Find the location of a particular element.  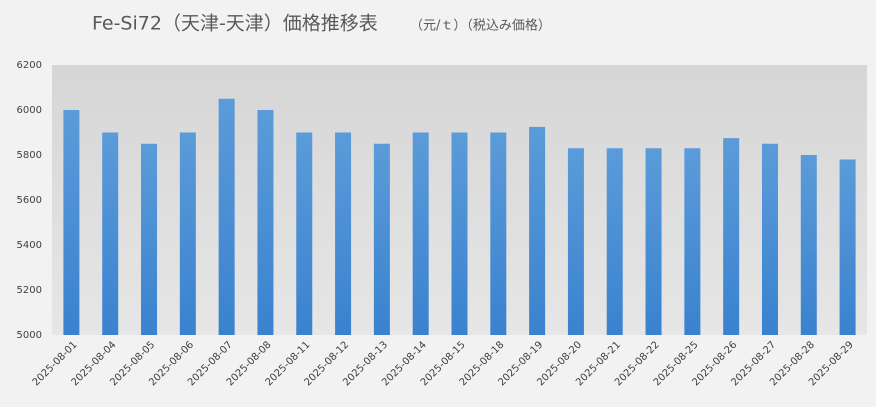

y-tick-label: 5800 is located at coordinates (29, 155).